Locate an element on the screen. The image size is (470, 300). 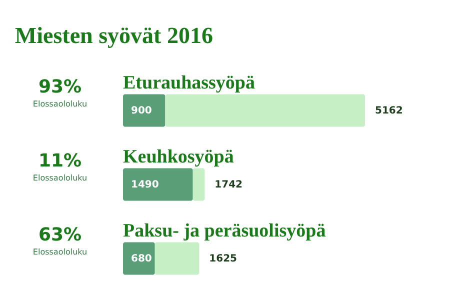
text: 93% is located at coordinates (60, 87).